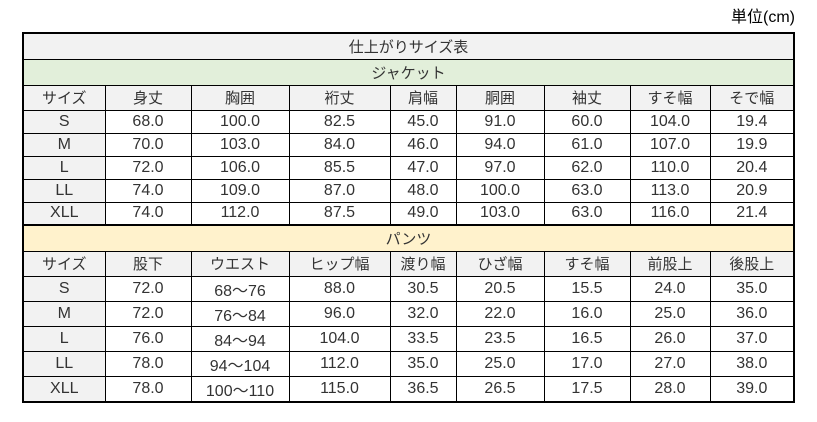 Image resolution: width=817 pixels, height=422 pixels. What do you see at coordinates (752, 190) in the screenshot?
I see `value-cell: 20.9` at bounding box center [752, 190].